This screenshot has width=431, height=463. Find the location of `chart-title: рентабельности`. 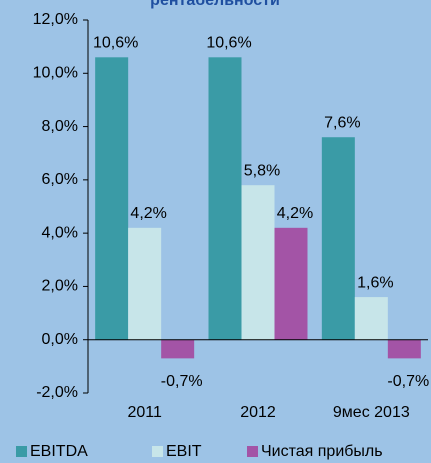

chart-title: рентабельности is located at coordinates (215, 4).